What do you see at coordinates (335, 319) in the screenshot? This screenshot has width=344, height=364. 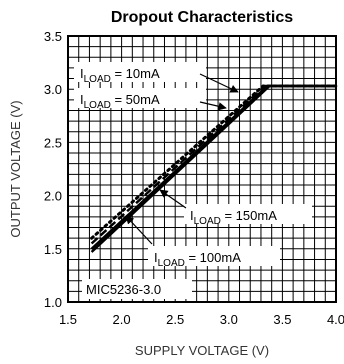 I see `x-tick-label: 4.0` at bounding box center [335, 319].